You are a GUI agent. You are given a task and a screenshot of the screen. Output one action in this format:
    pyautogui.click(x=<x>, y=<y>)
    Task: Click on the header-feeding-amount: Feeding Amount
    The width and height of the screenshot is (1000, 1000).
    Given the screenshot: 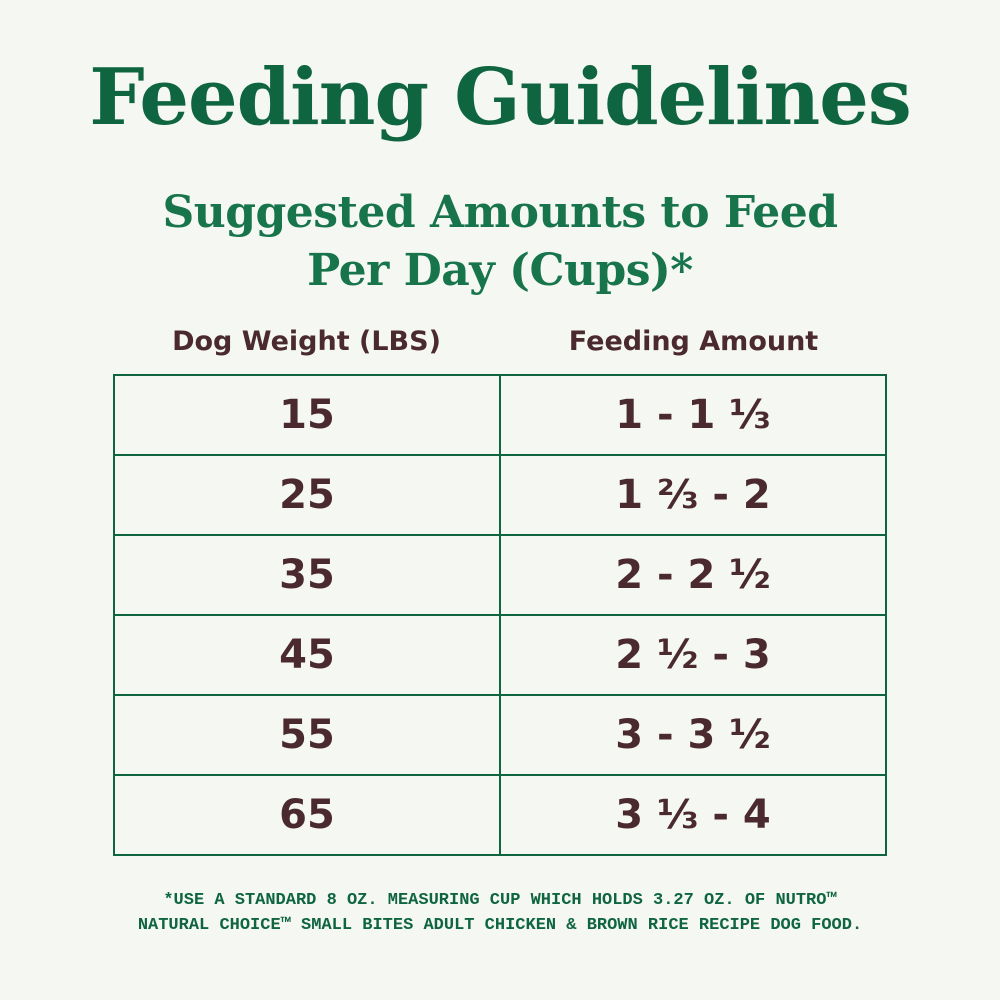 What is the action you would take?
    pyautogui.click(x=693, y=341)
    